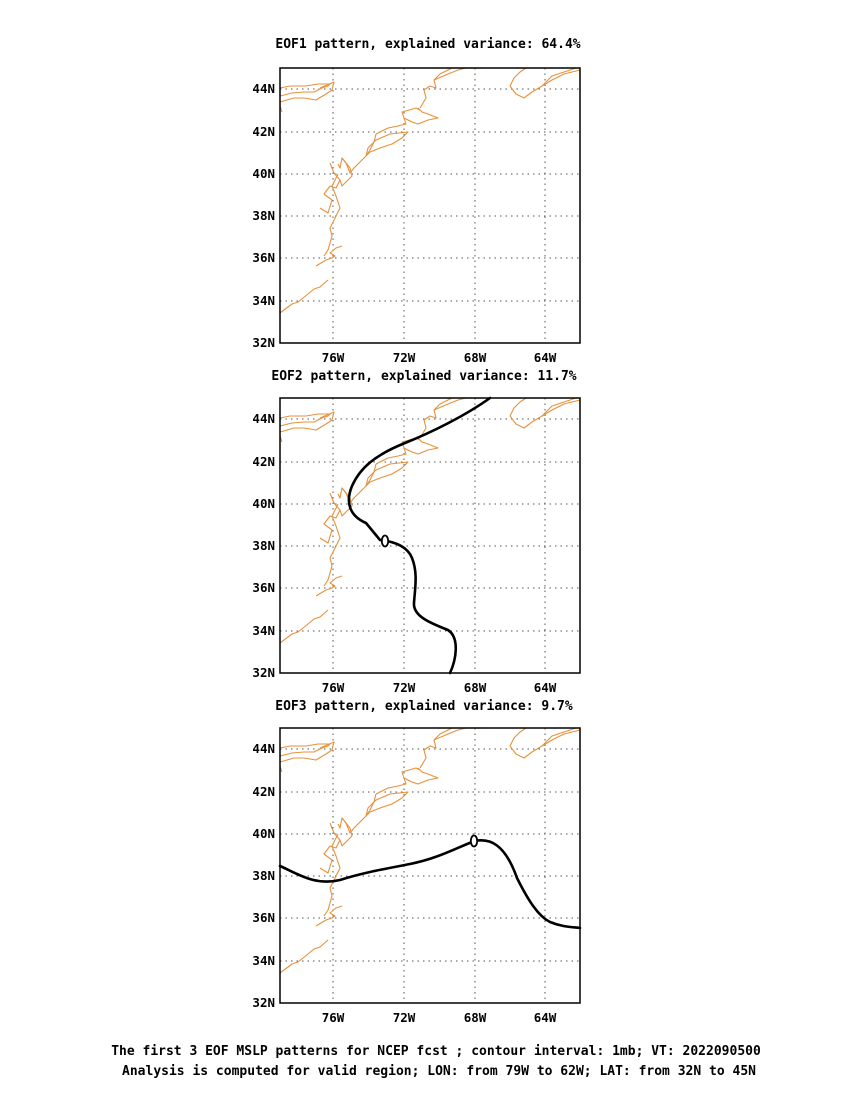 Image resolution: width=850 pixels, height=1100 pixels. Describe the element at coordinates (427, 44) in the screenshot. I see `panel-title: EOF1 pattern, explained variance: 64.4%` at that location.